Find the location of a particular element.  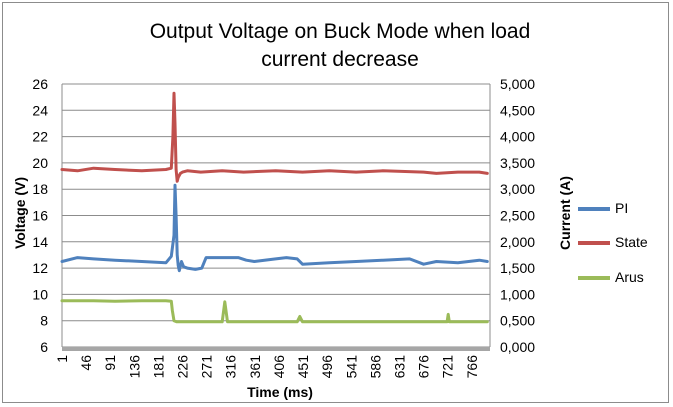

y-right-tick-label: 0,000 is located at coordinates (517, 347).